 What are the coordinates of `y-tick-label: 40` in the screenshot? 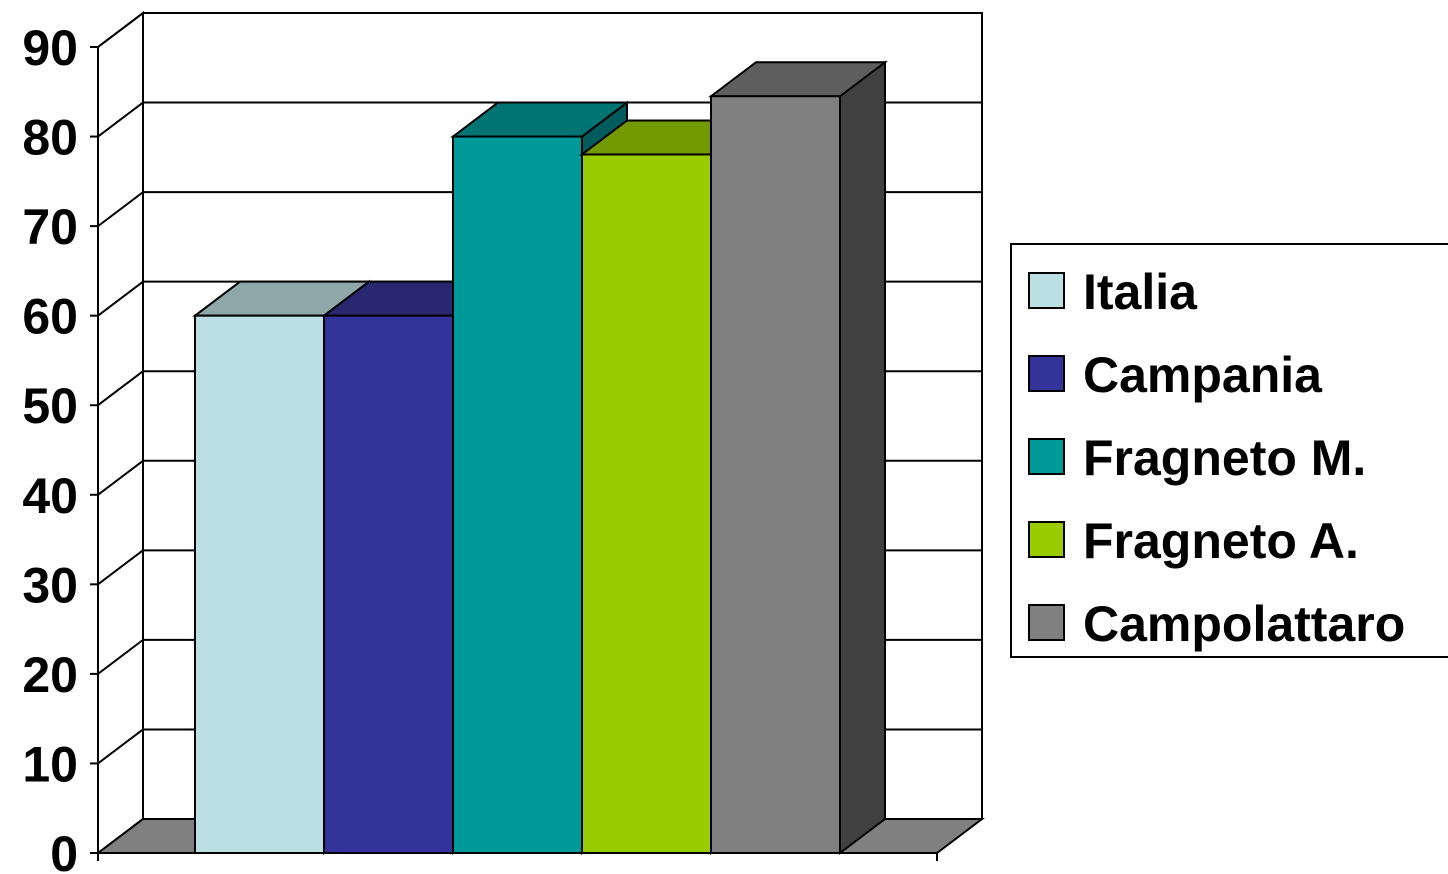 It's located at (50, 496).